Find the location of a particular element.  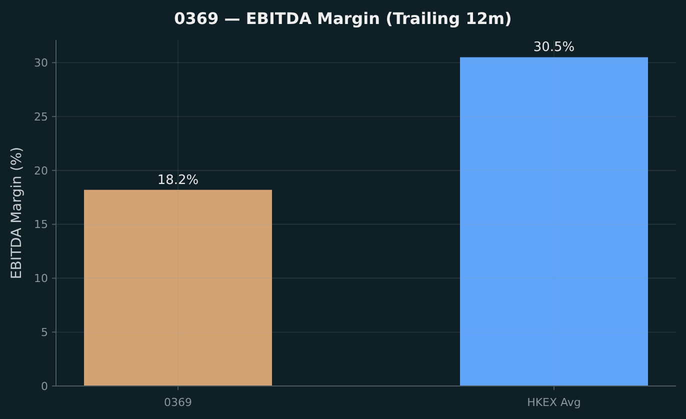

data-label: 18.2% is located at coordinates (178, 180).